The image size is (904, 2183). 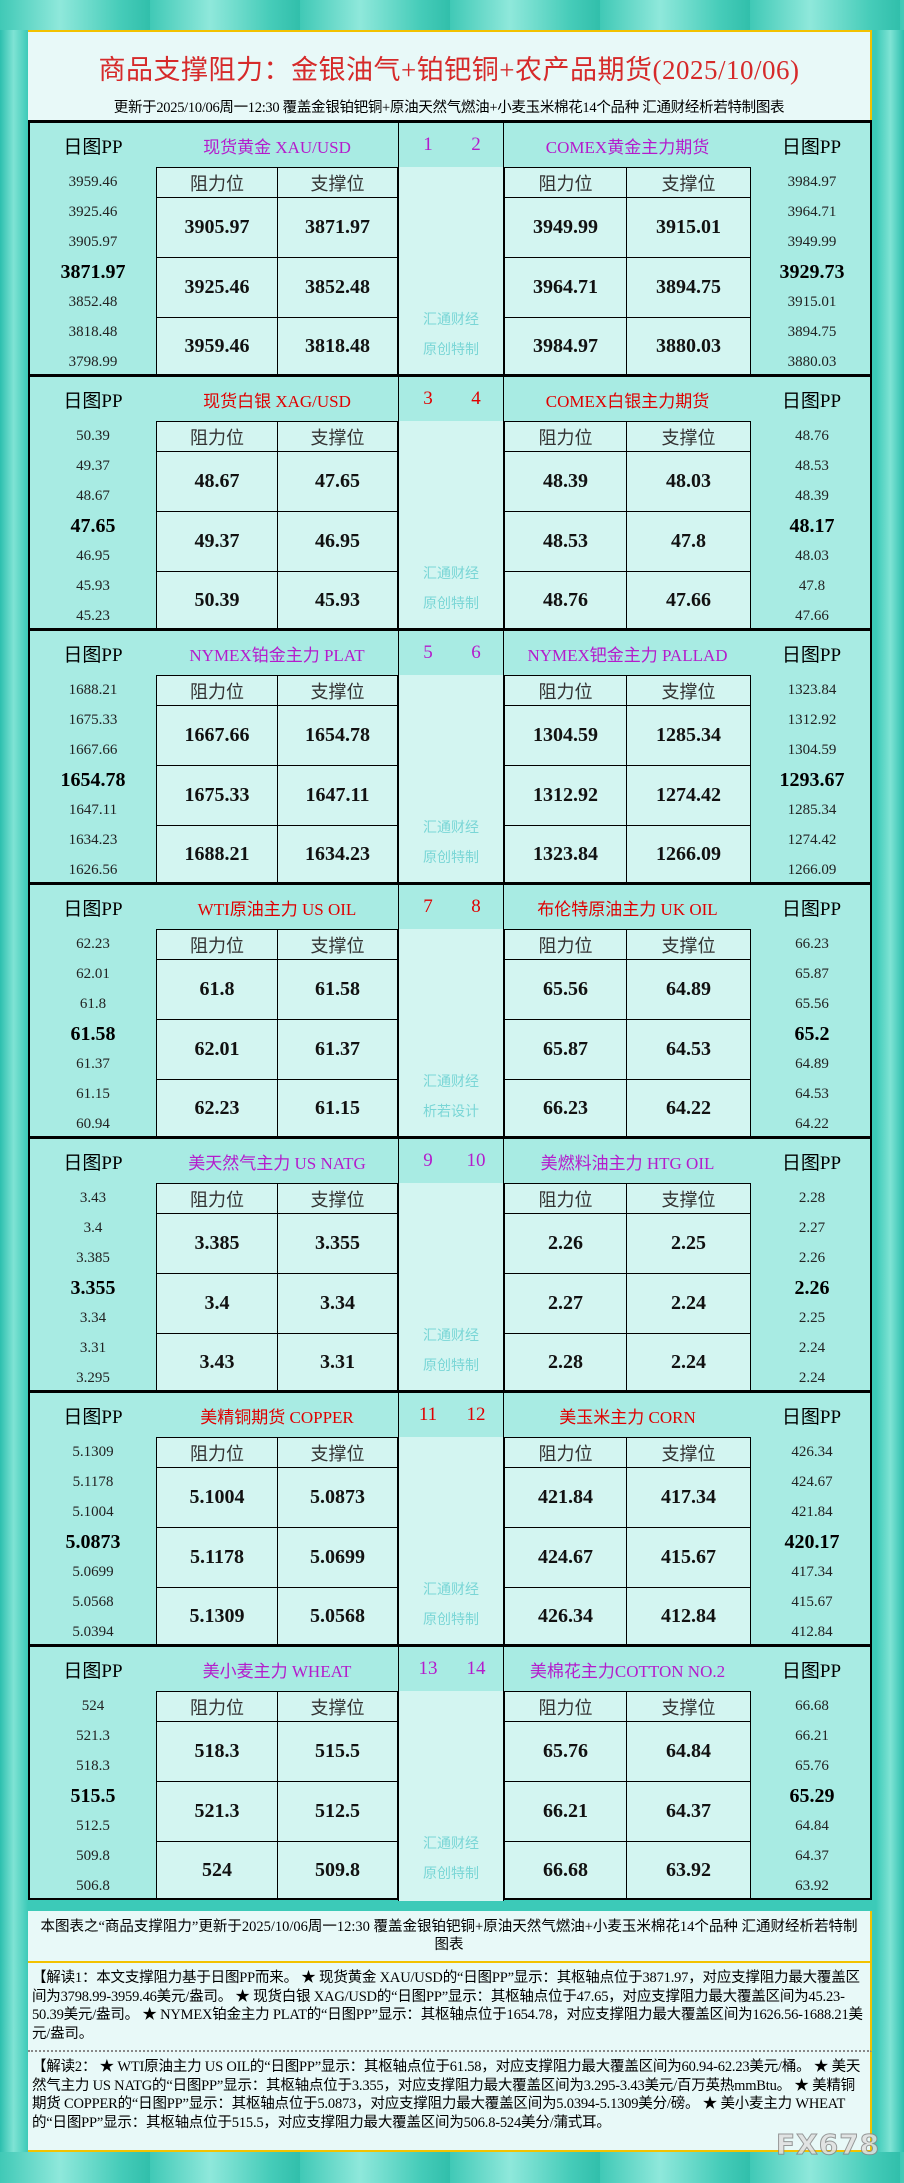 What do you see at coordinates (217, 481) in the screenshot?
I see `resistance-value: 48.67` at bounding box center [217, 481].